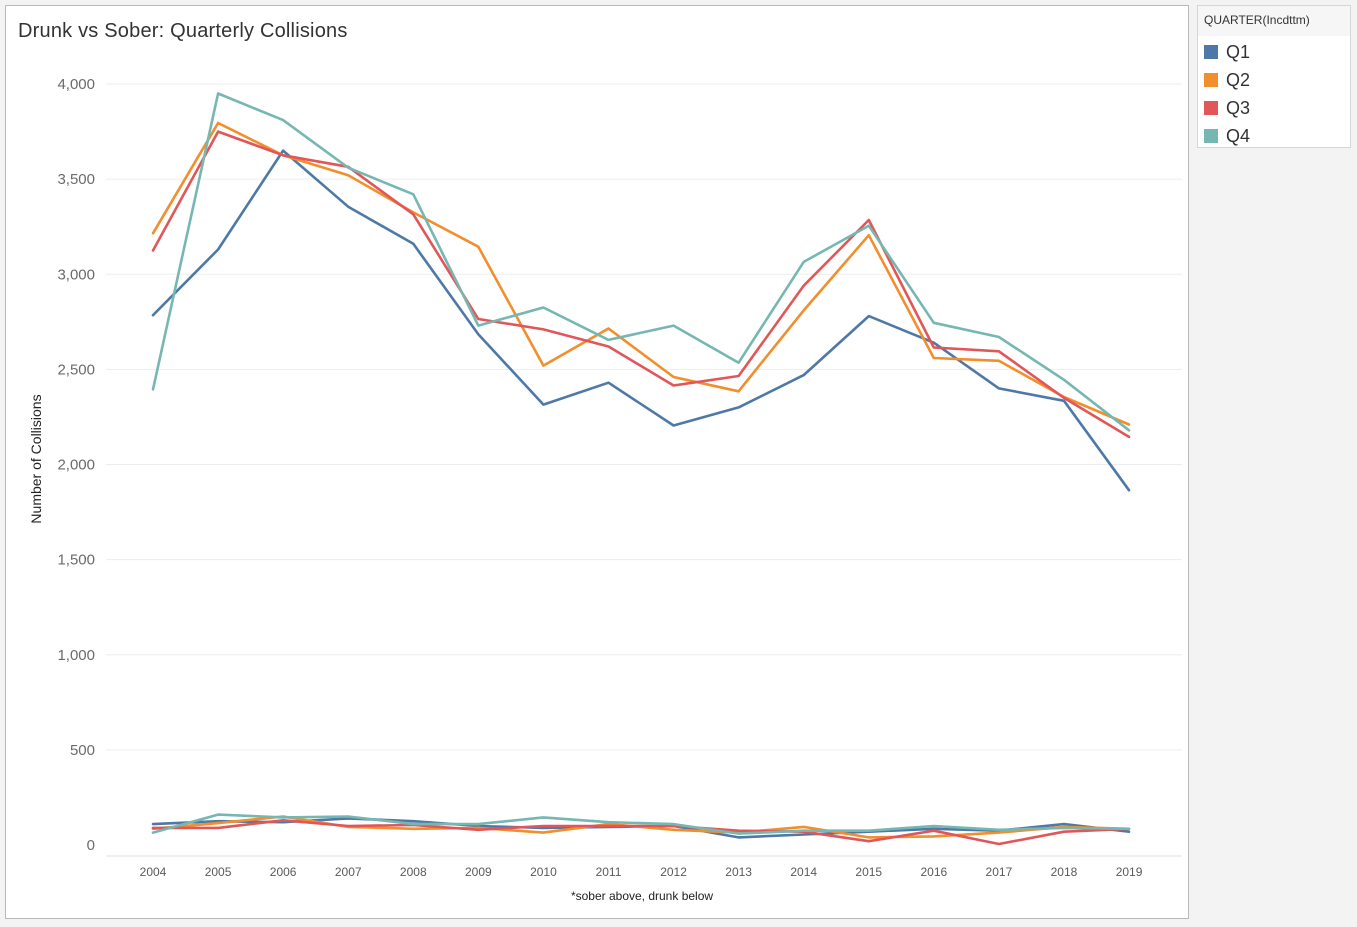 The width and height of the screenshot is (1357, 927). Describe the element at coordinates (76, 179) in the screenshot. I see `y-tick-label: 3,500` at that location.